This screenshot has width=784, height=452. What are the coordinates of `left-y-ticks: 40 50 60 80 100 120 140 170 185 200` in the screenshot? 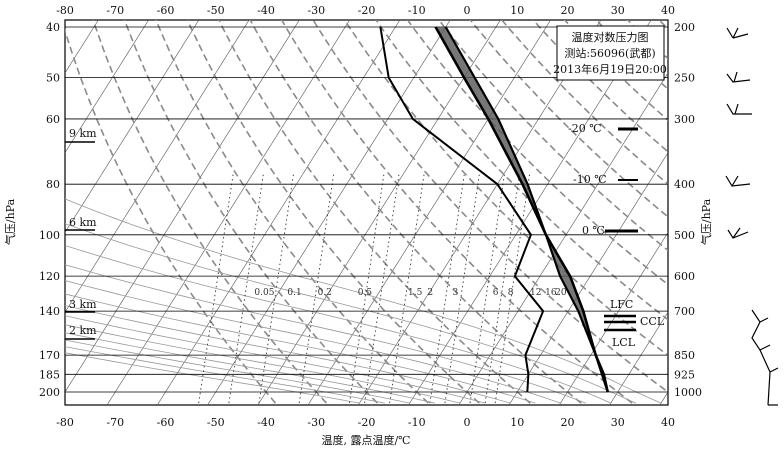 It's located at (49, 210).